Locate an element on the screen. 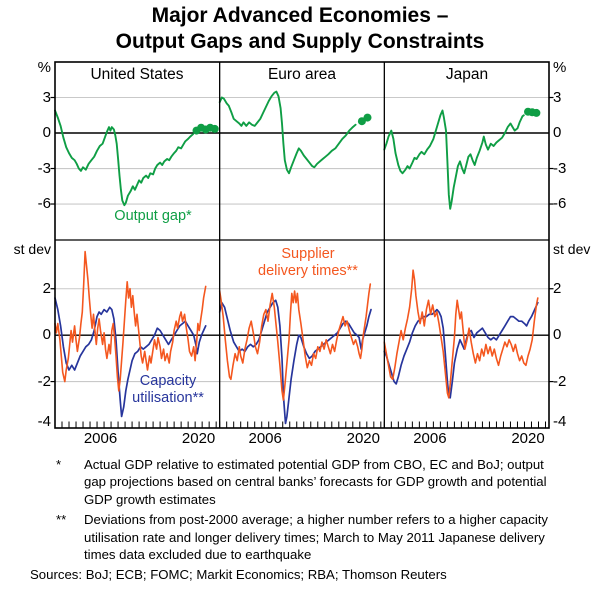  panel-title-euro-area: Euro area is located at coordinates (302, 74).